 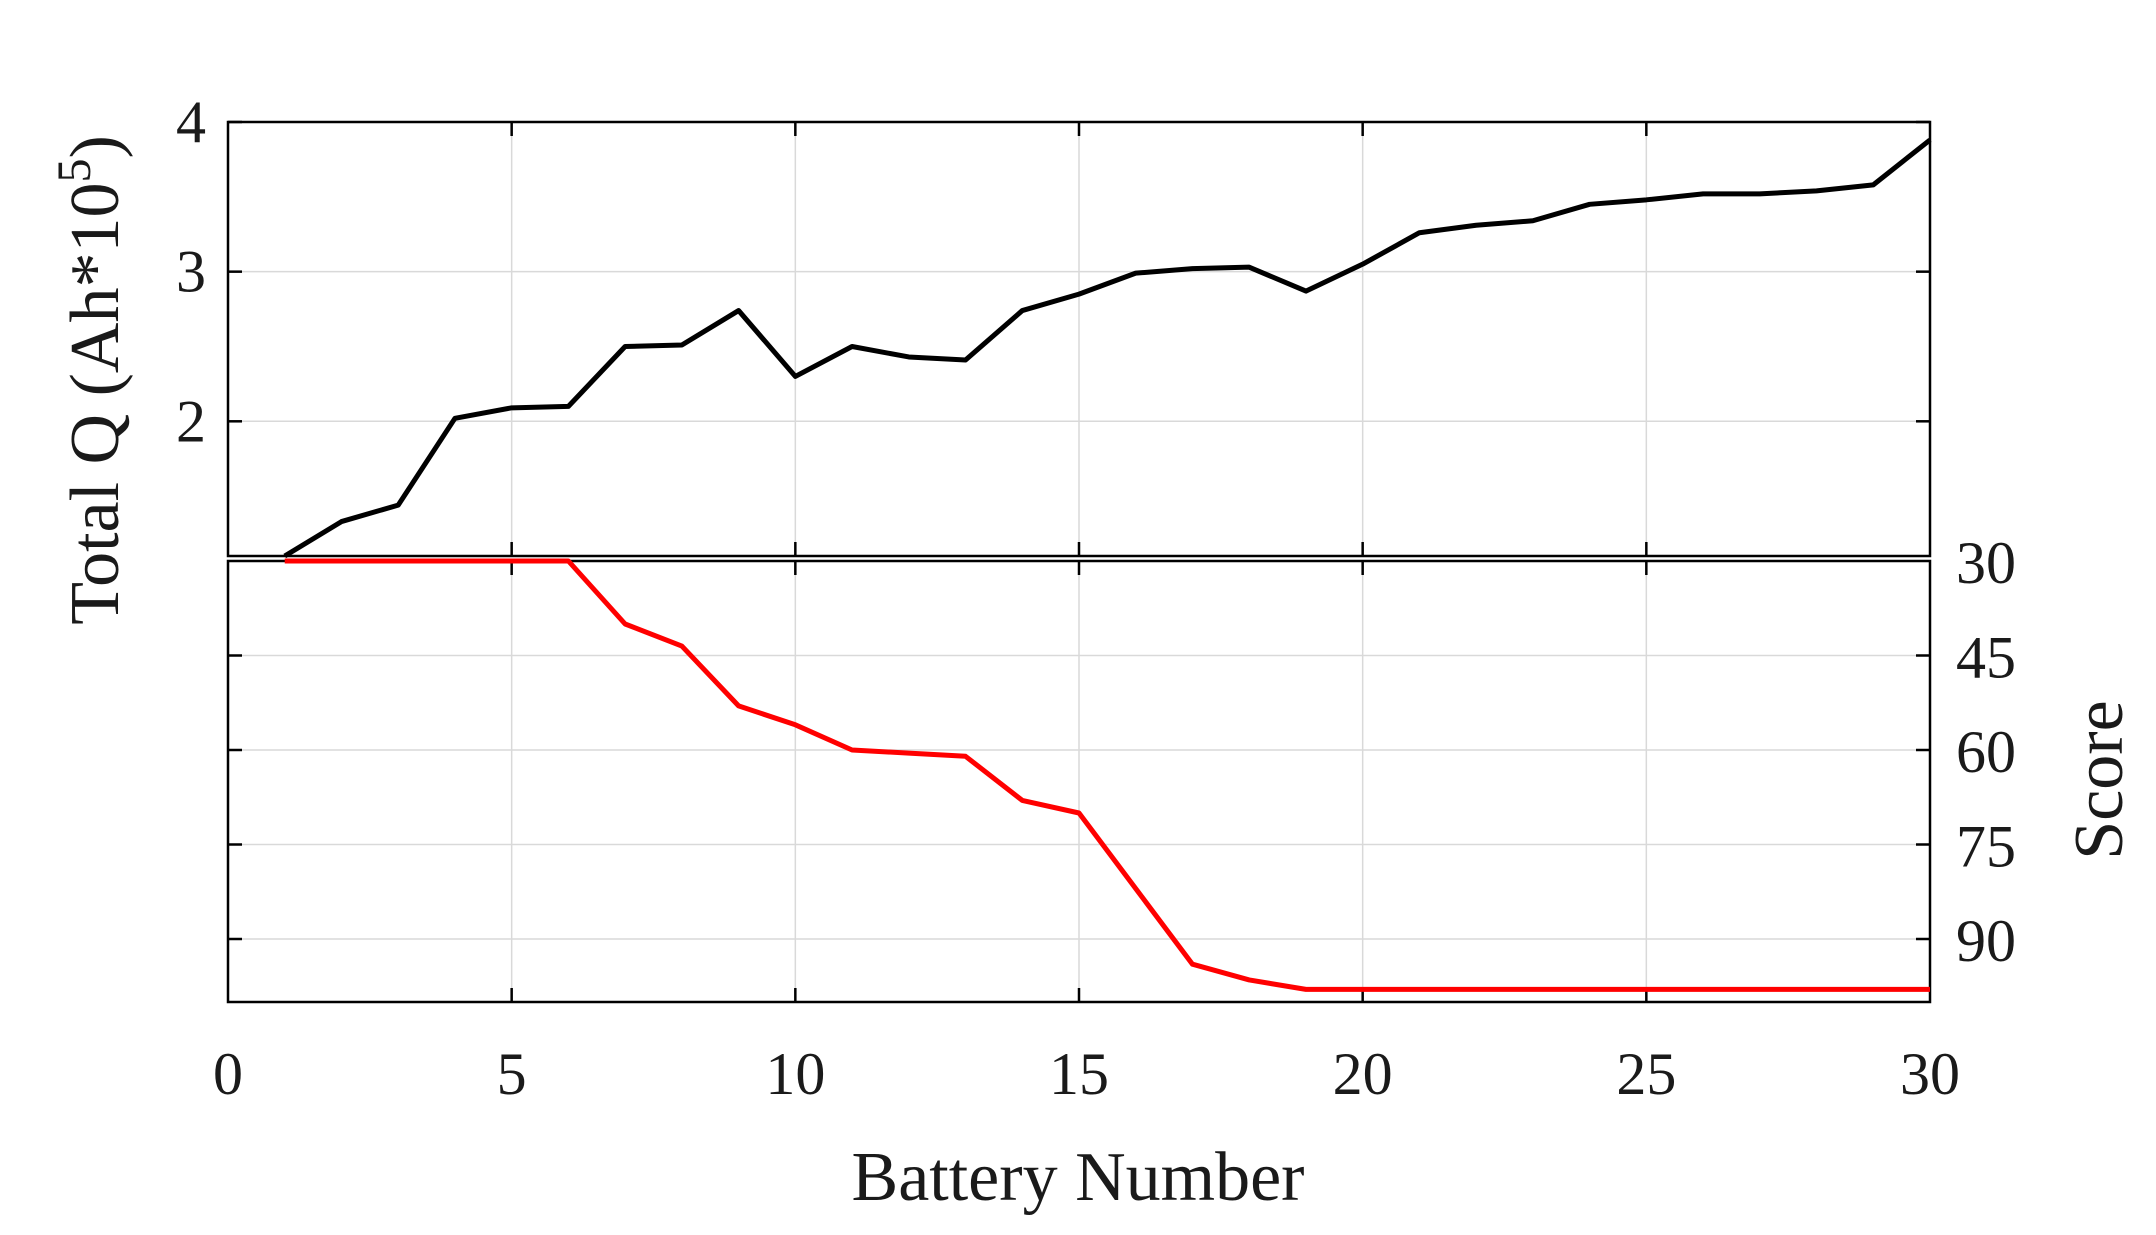 I want to click on top-y-tick-label: 3, so click(x=191, y=272).